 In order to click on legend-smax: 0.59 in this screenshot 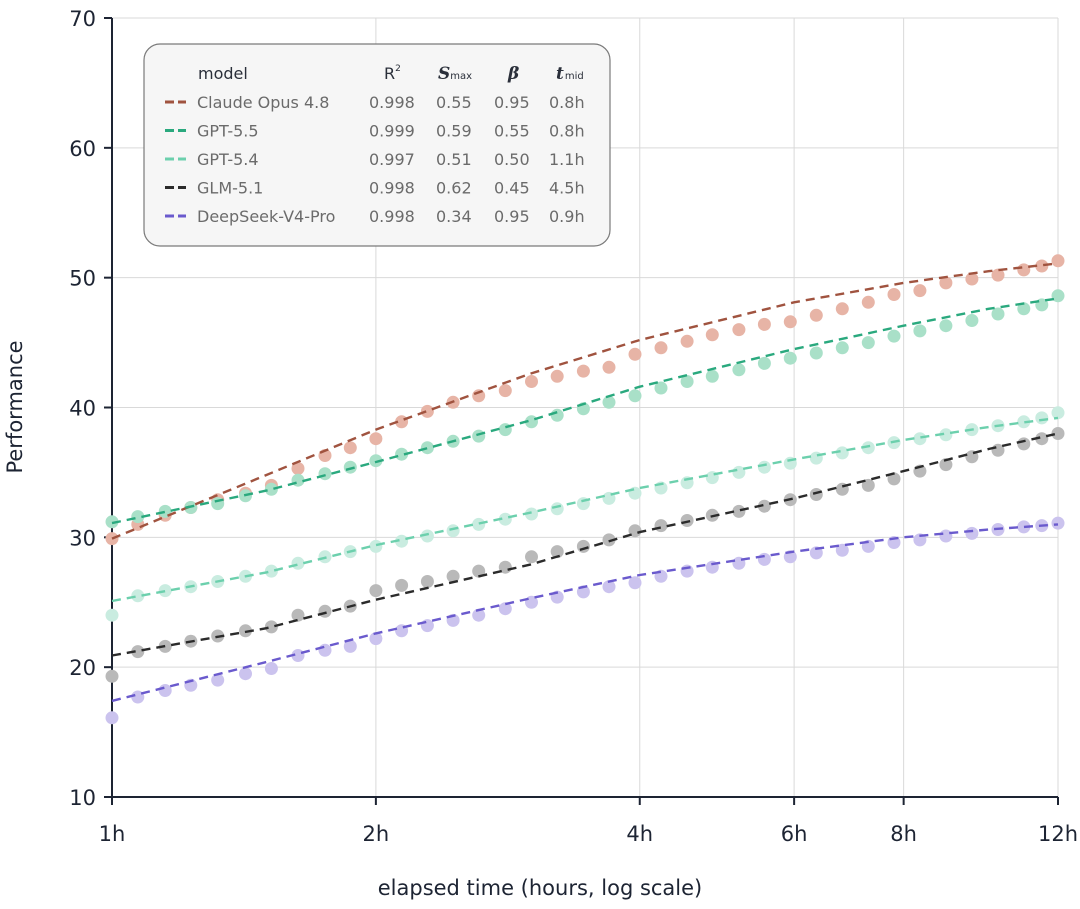, I will do `click(454, 131)`.